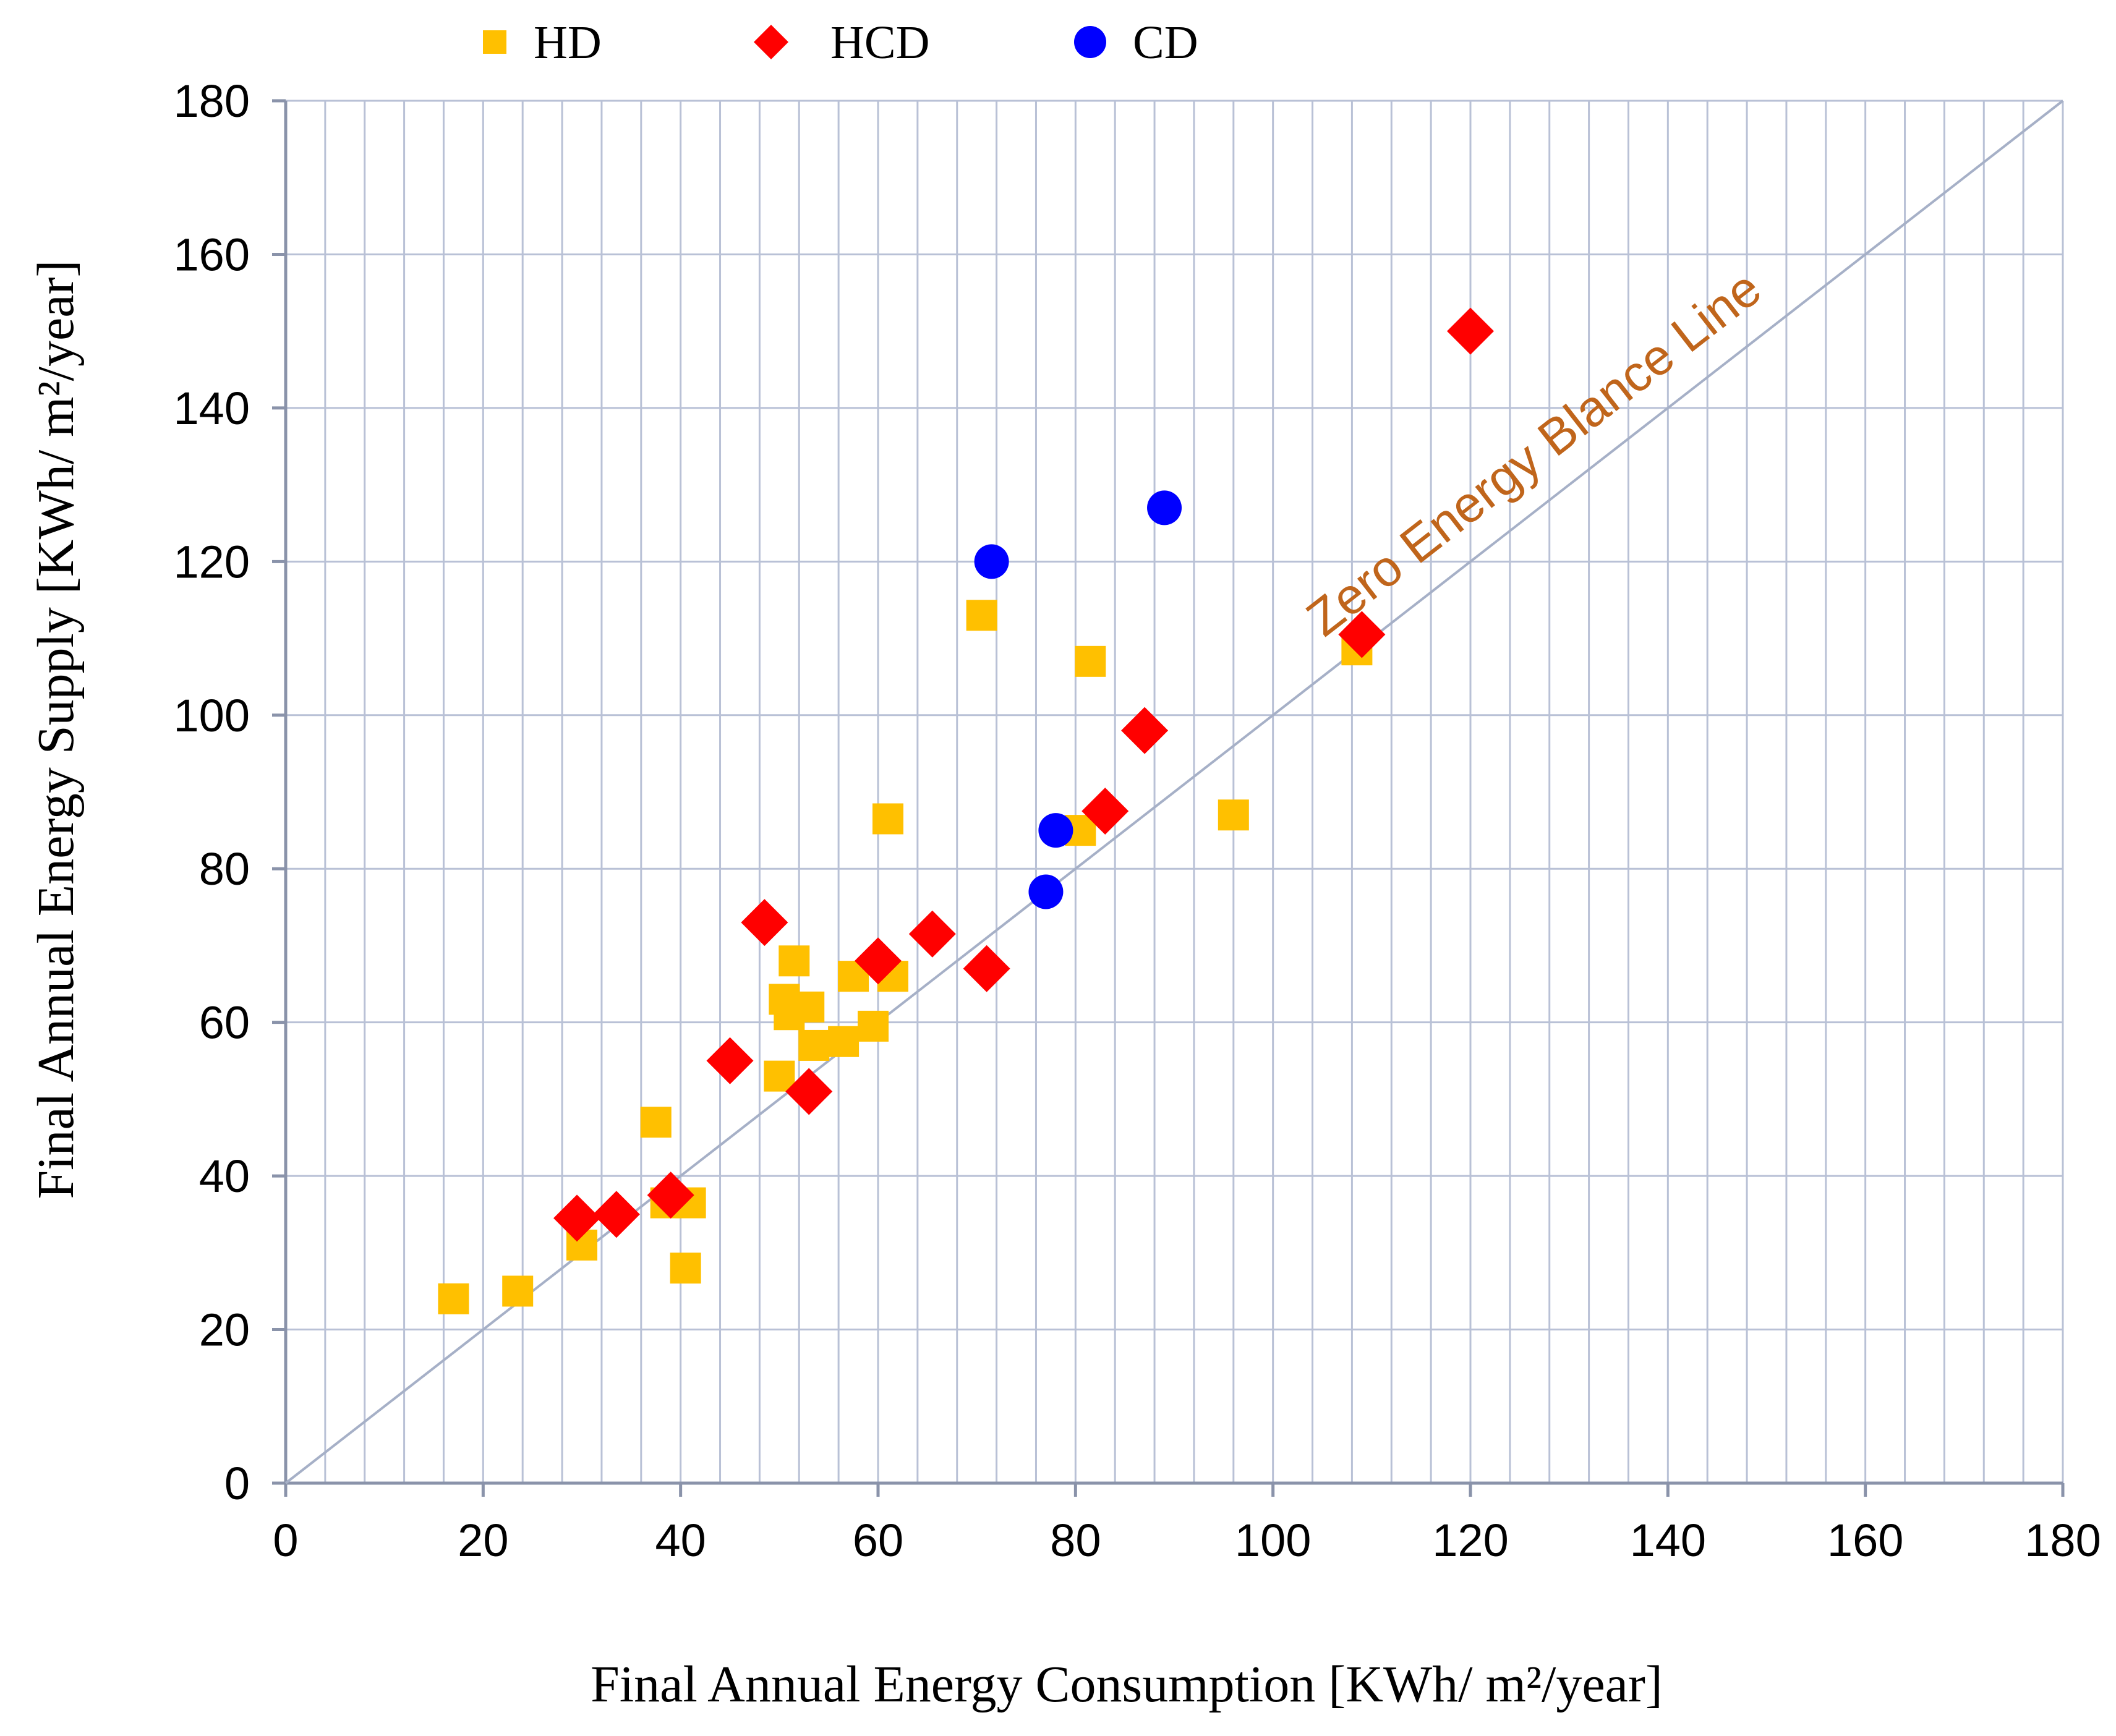 The image size is (2116, 1736). What do you see at coordinates (224, 1330) in the screenshot?
I see `y-tick-label: 20` at bounding box center [224, 1330].